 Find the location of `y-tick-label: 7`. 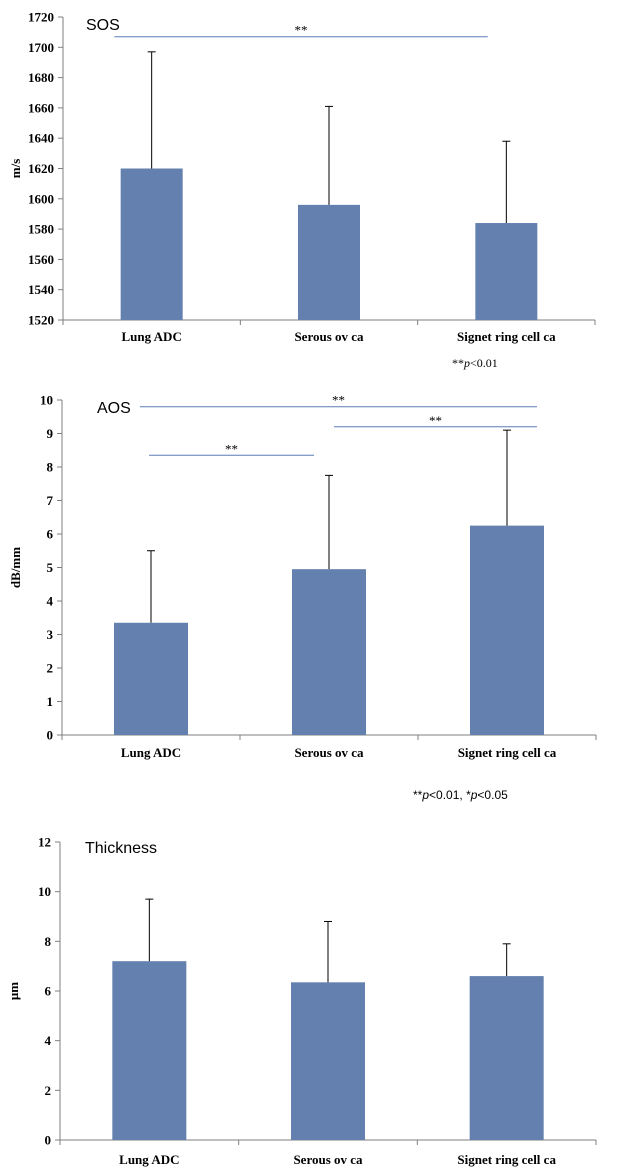

y-tick-label: 7 is located at coordinates (50, 500).